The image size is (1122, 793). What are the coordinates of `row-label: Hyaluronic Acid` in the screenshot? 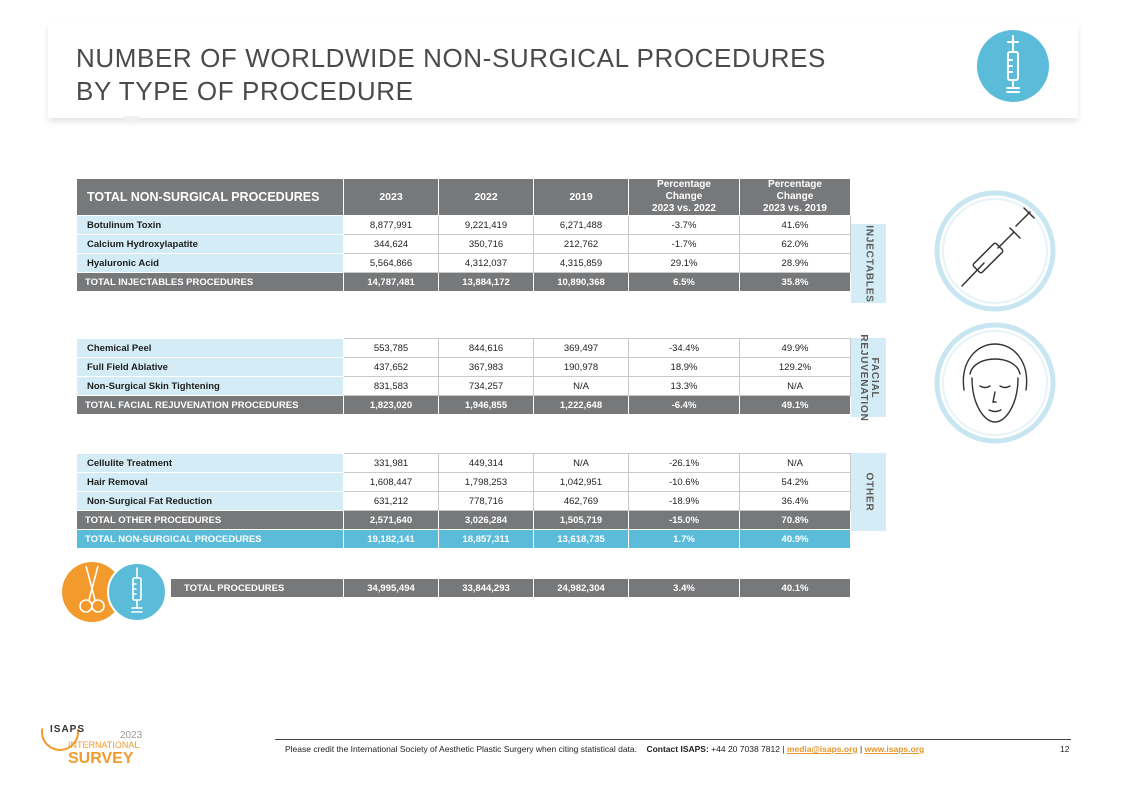 It's located at (210, 263).